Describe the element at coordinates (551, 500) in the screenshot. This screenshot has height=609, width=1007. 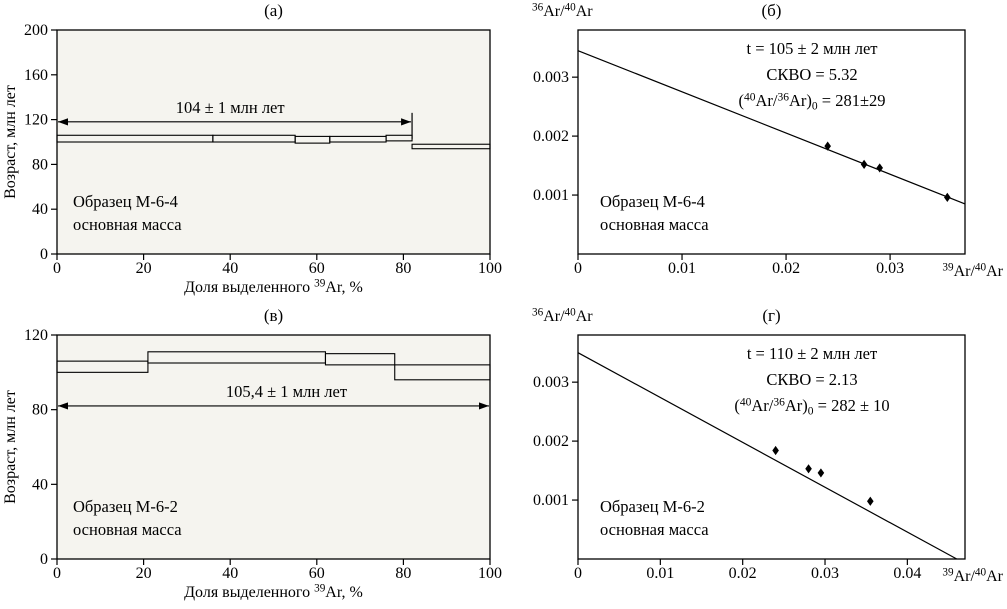
I see `y-tick-label: 0.001` at that location.